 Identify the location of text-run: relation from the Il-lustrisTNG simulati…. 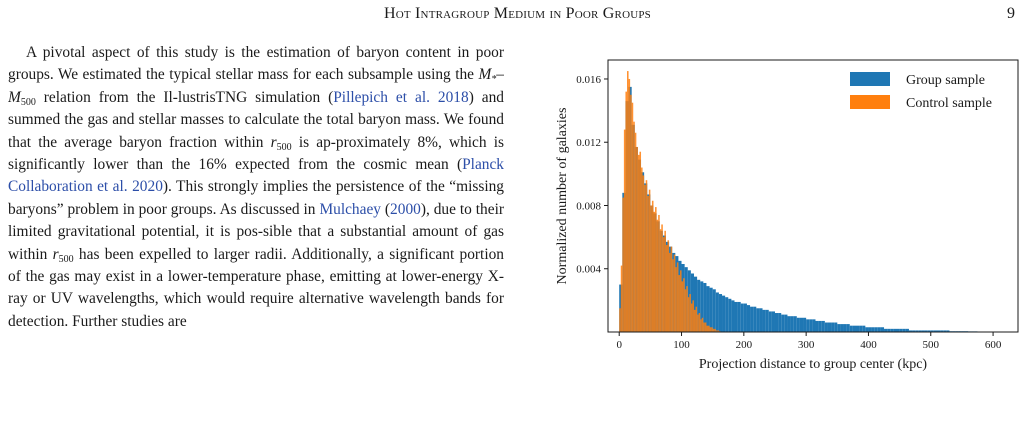
(184, 97).